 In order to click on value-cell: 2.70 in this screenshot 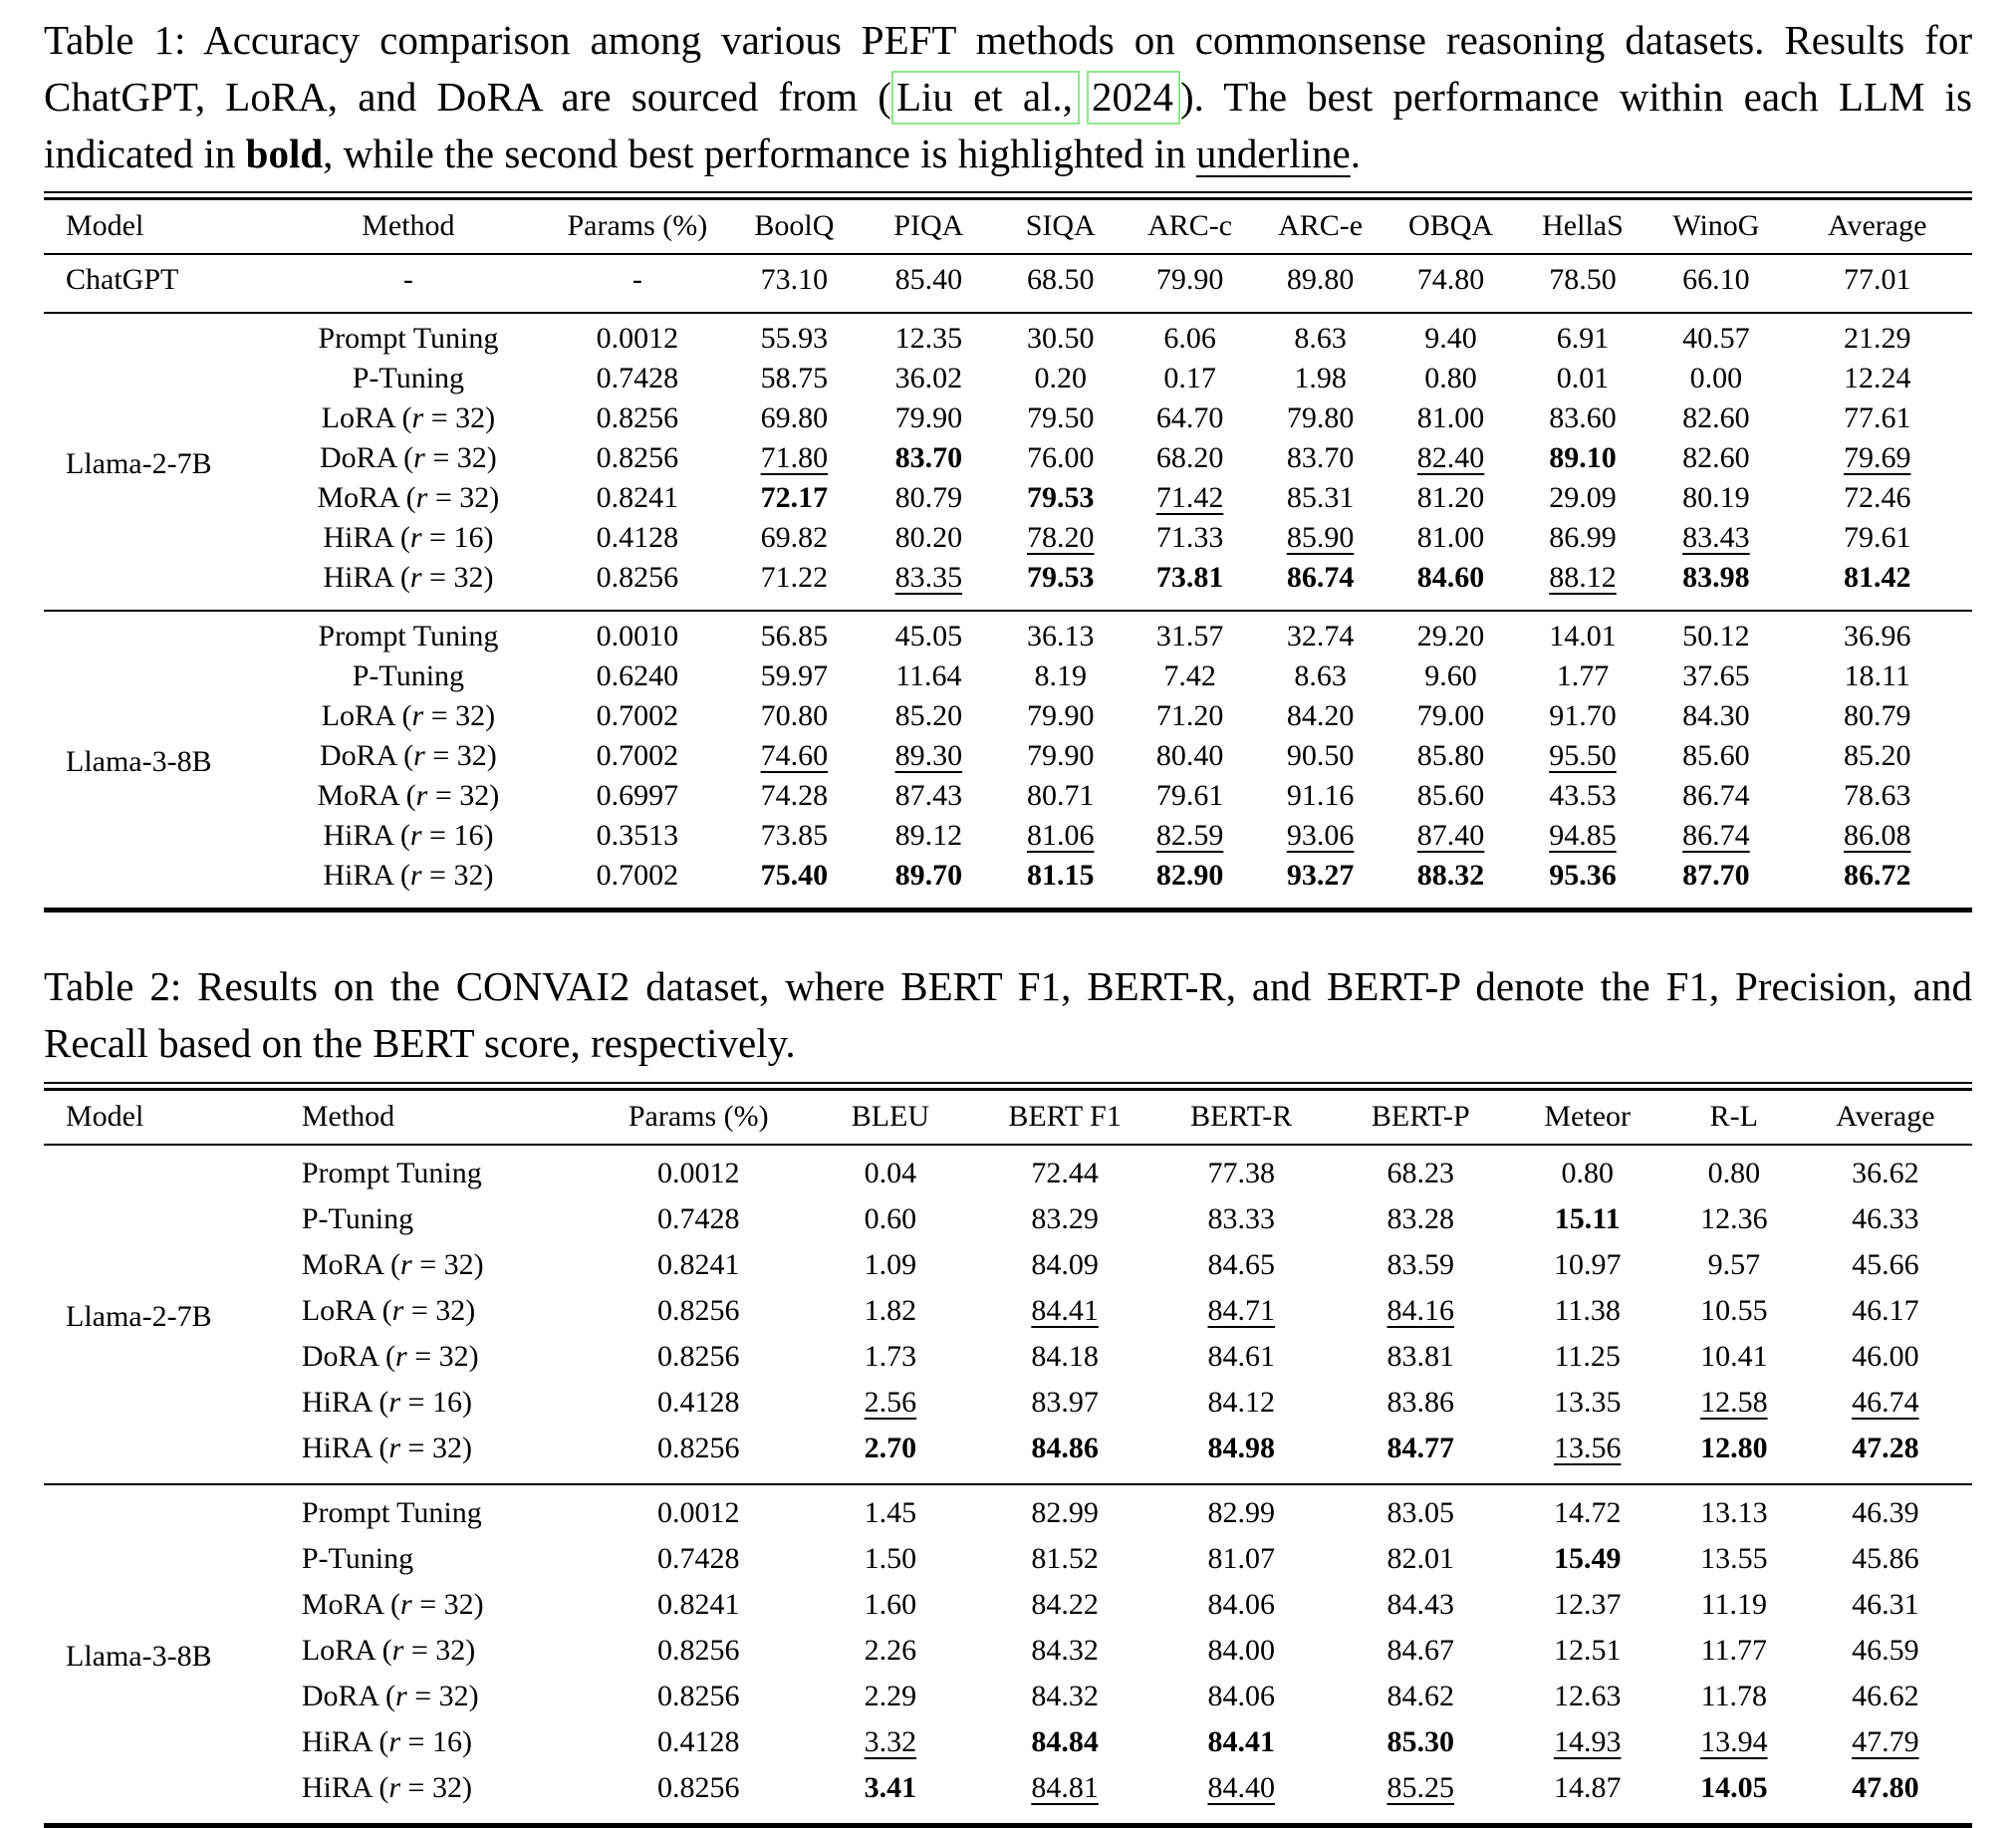, I will do `click(890, 1448)`.